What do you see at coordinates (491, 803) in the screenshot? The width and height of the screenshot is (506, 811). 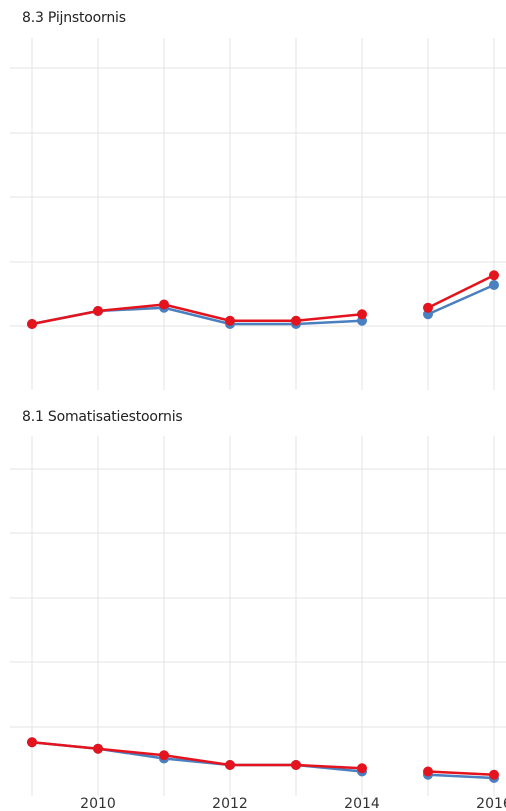 I see `x-tick-label: 2016` at bounding box center [491, 803].